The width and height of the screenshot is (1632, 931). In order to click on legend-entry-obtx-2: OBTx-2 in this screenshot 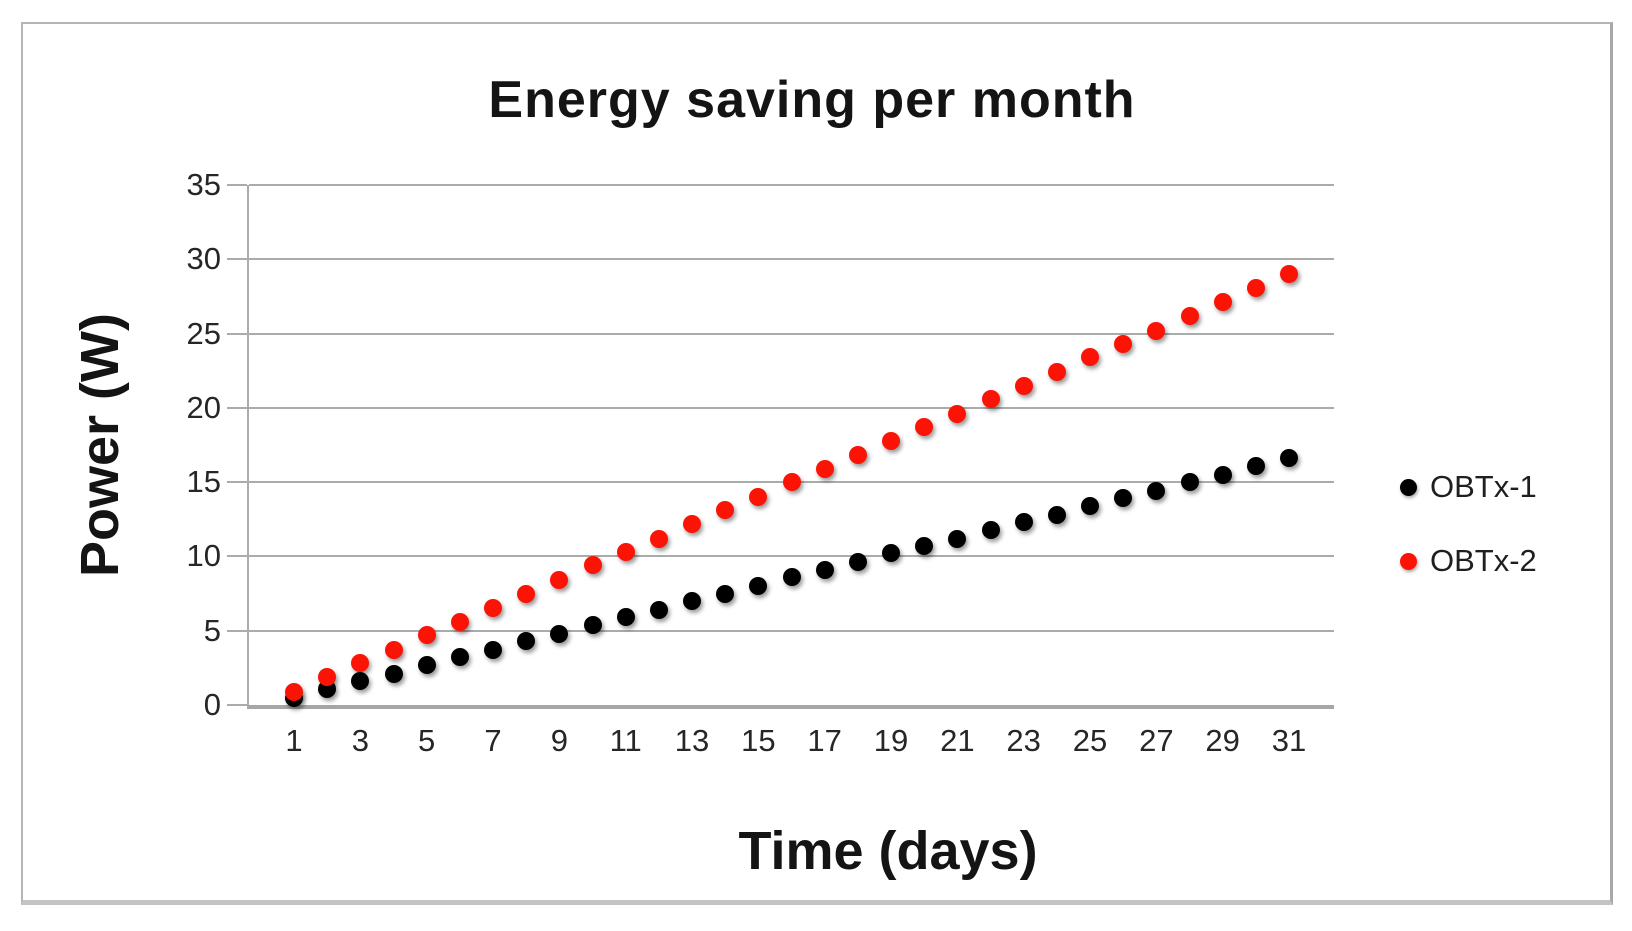, I will do `click(1468, 561)`.